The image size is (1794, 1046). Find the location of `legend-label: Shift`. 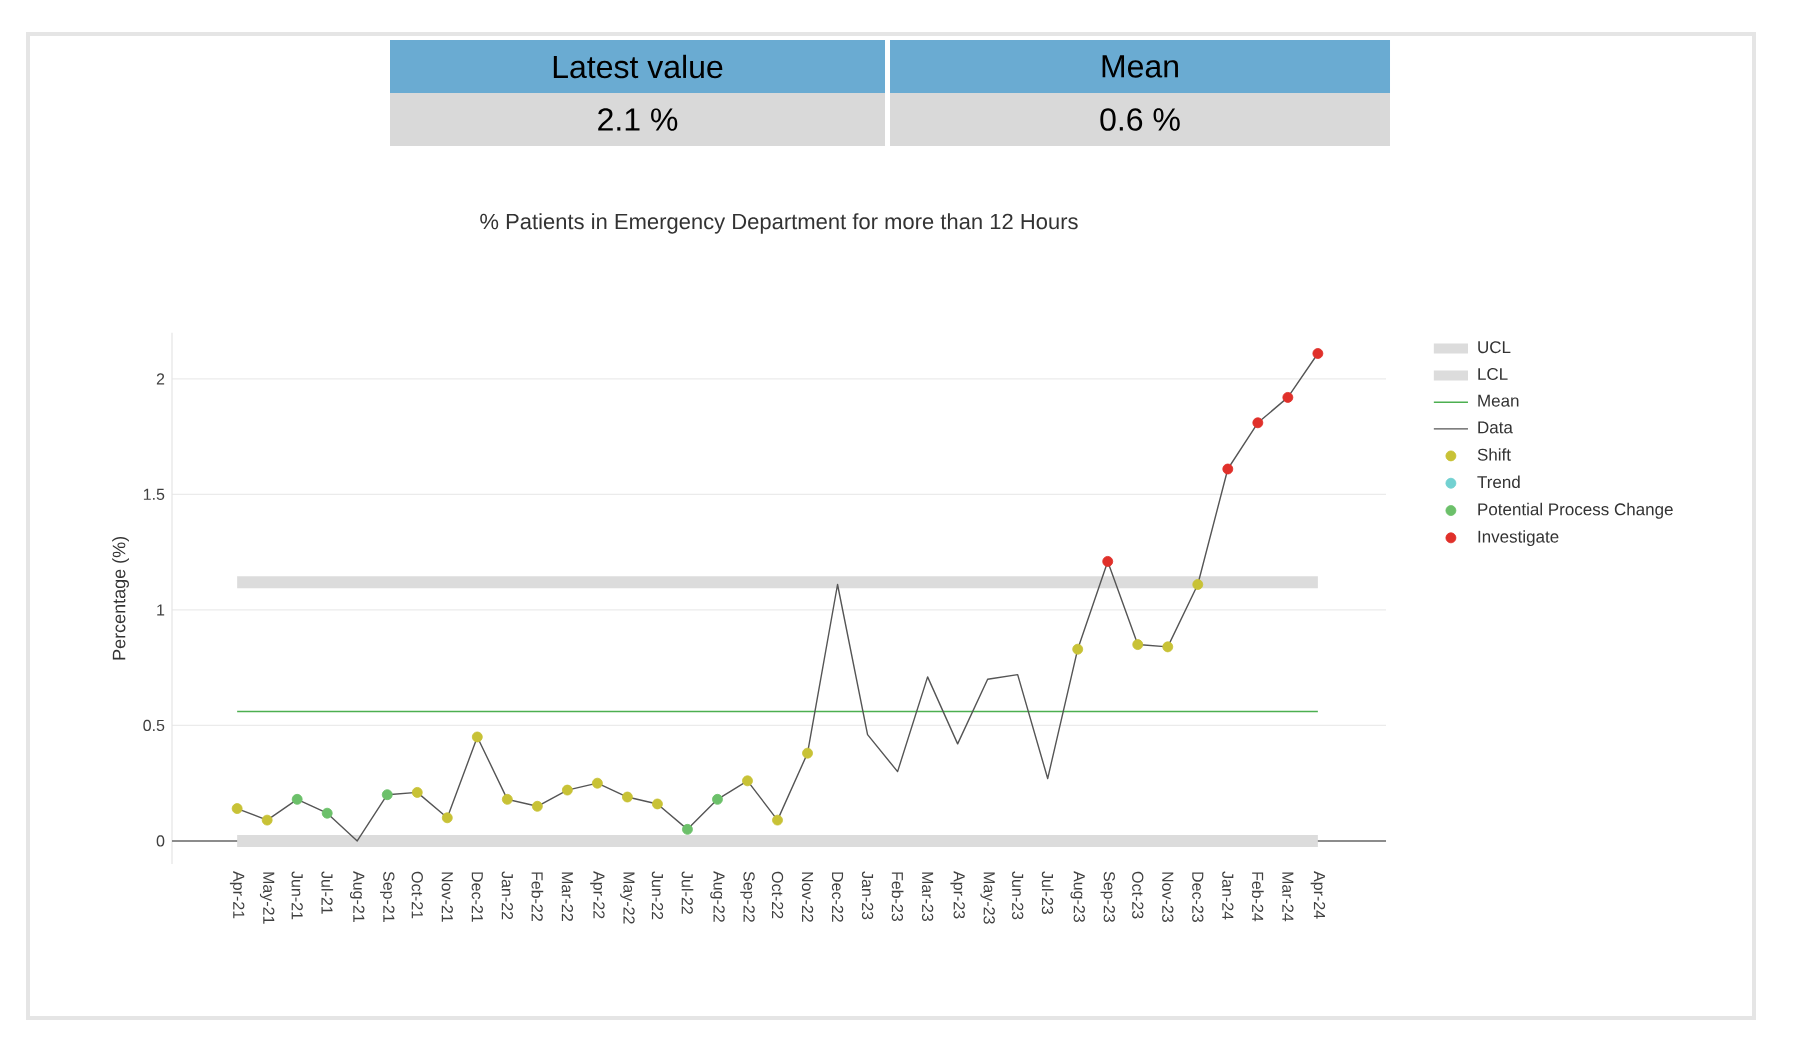

legend-label: Shift is located at coordinates (1494, 454).